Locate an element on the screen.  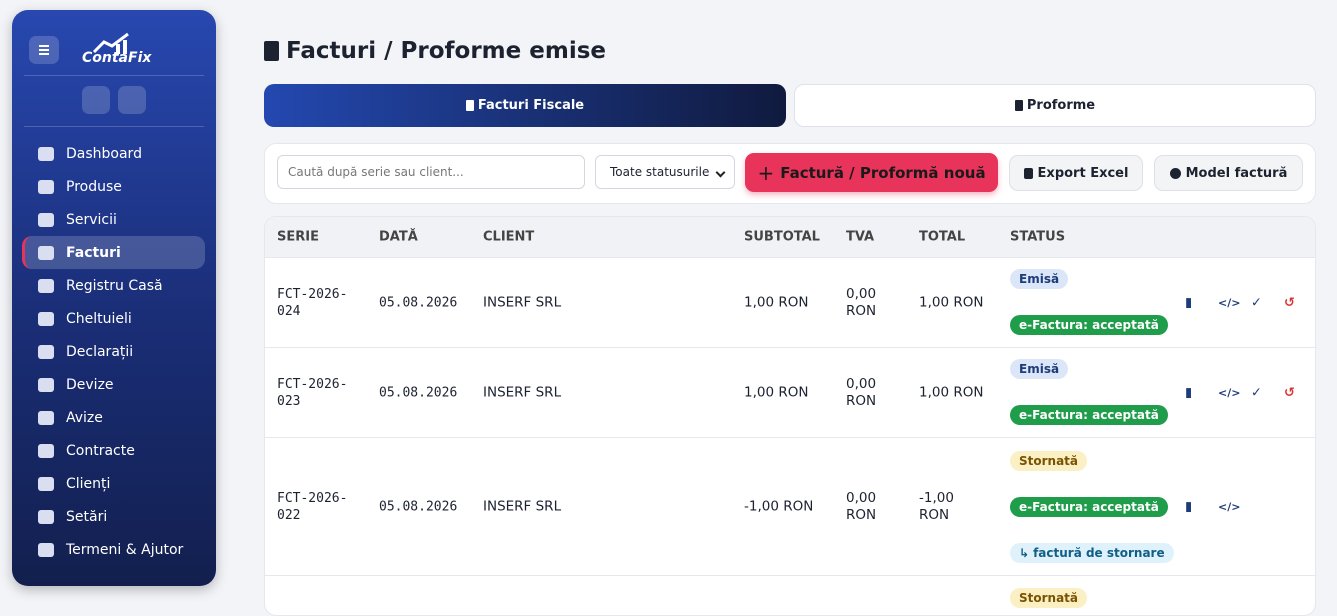
new-invoice-button: + Factură / Proformă nouă is located at coordinates (871, 172).